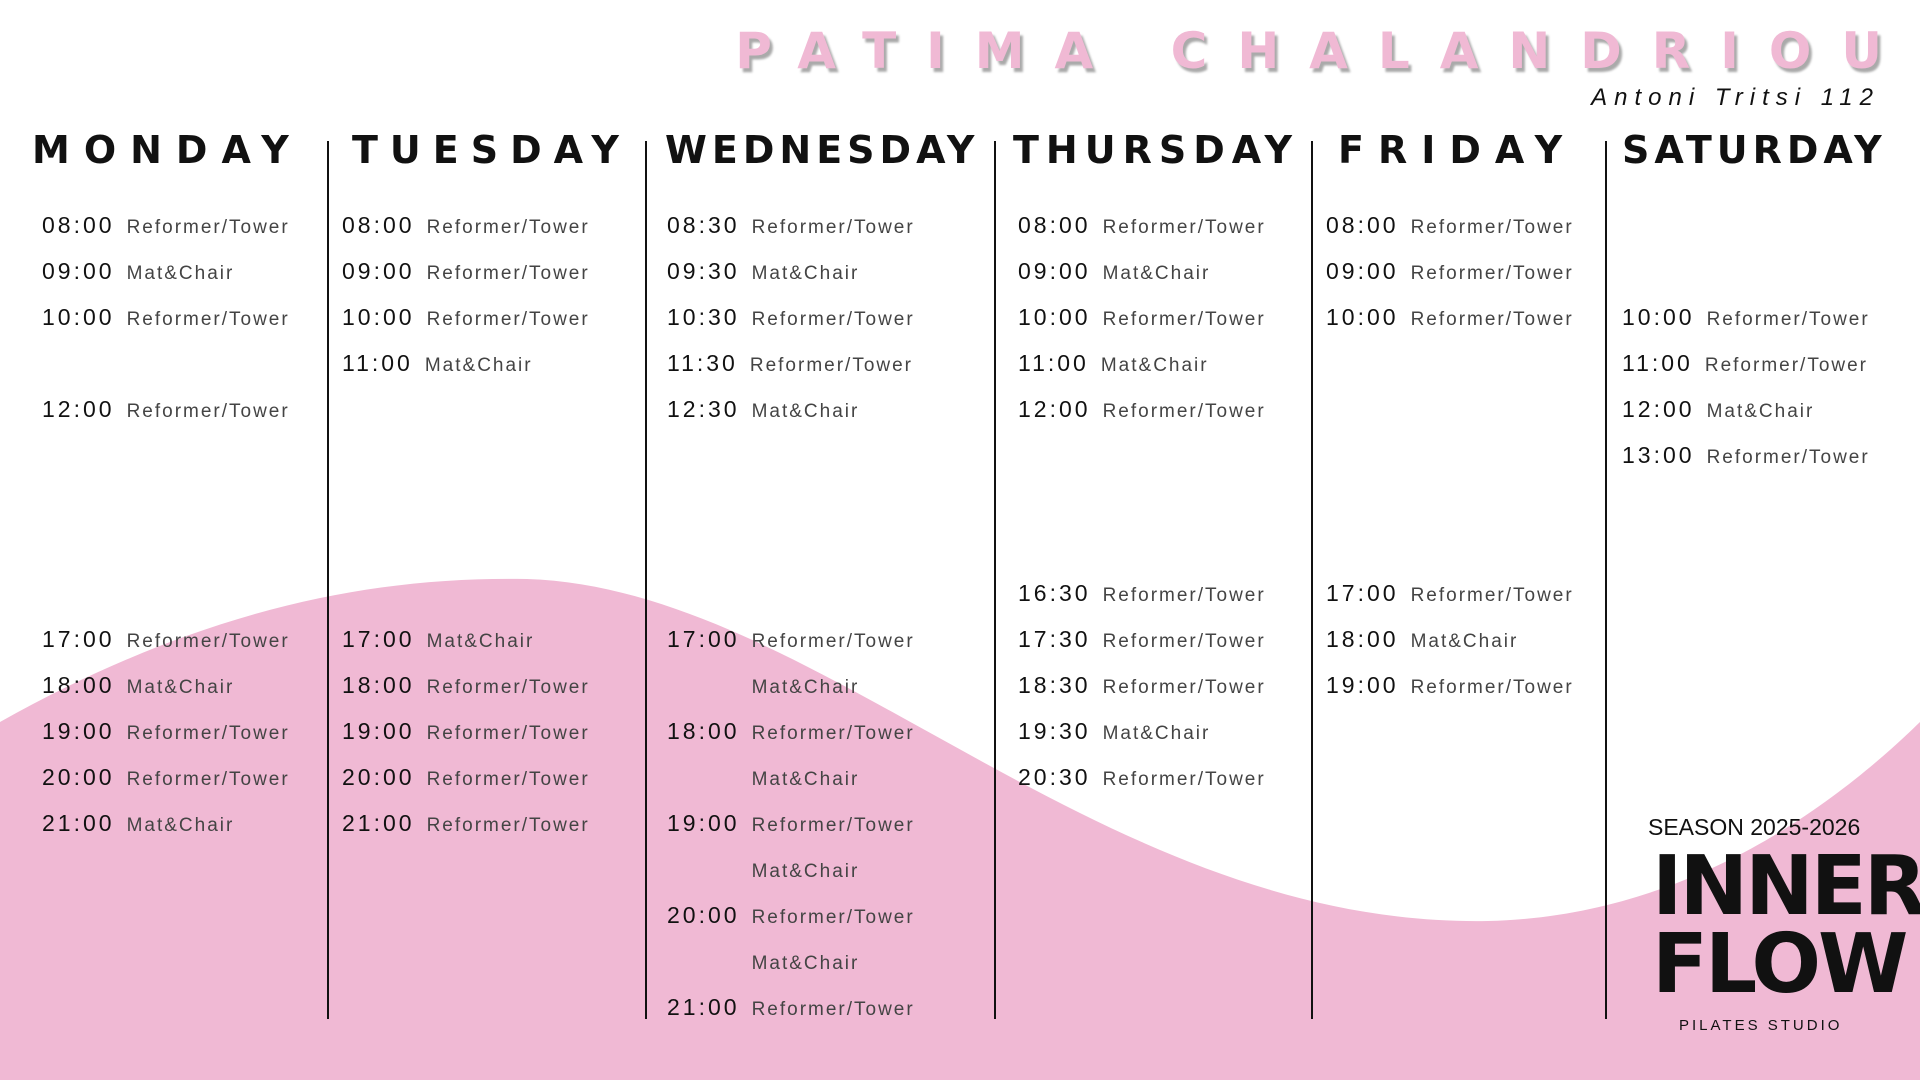 This screenshot has width=1920, height=1080. Describe the element at coordinates (1457, 150) in the screenshot. I see `day-header-friday: FRIDAY` at that location.